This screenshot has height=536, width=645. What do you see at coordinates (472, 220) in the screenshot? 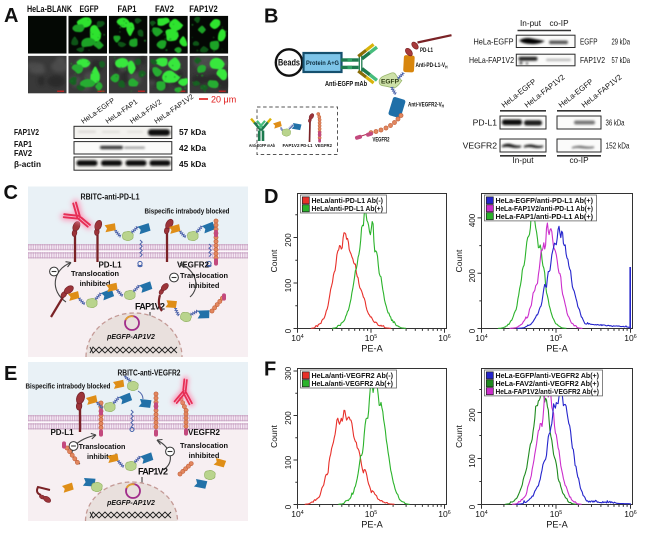
I see `svg-text: 400` at bounding box center [472, 220].